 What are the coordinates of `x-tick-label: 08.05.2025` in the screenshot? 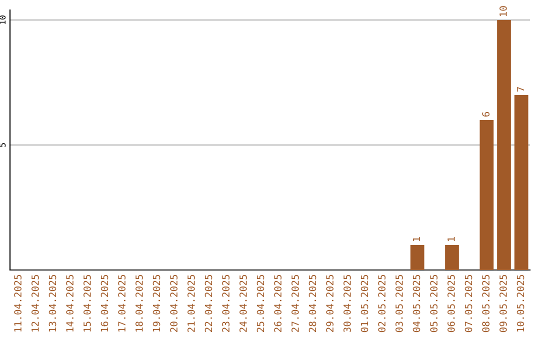 It's located at (486, 303).